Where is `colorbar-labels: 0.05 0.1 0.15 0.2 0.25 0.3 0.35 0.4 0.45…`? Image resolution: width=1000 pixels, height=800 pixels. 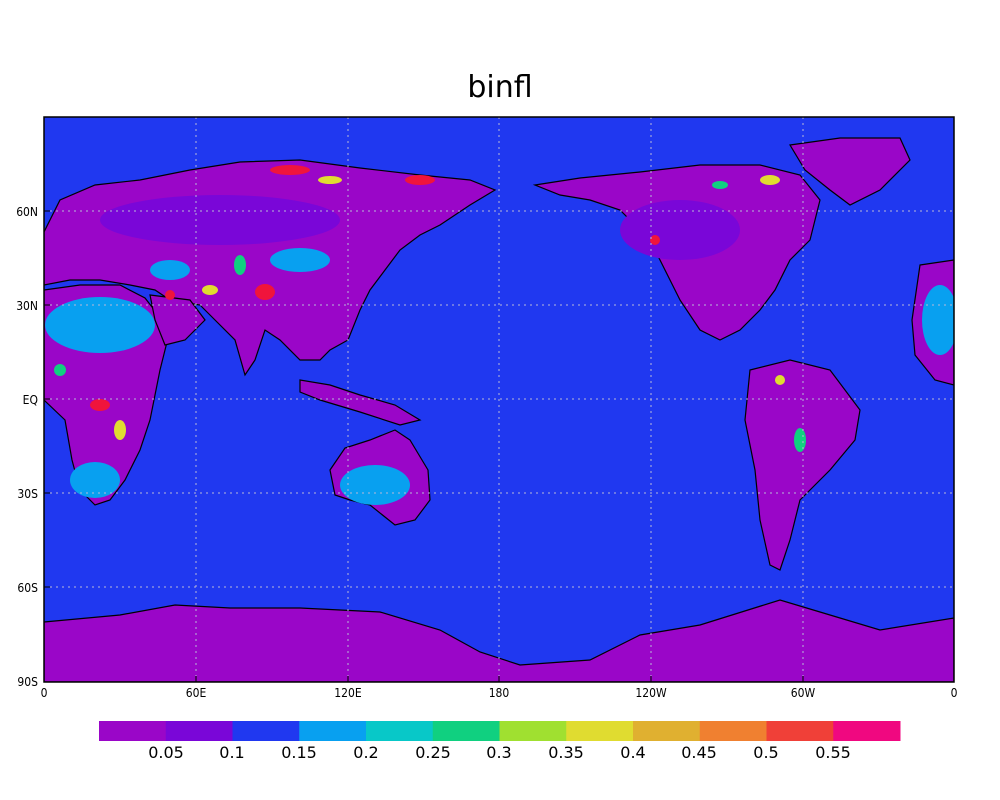 colorbar-labels: 0.05 0.1 0.15 0.2 0.25 0.3 0.35 0.4 0.45… is located at coordinates (499, 752).